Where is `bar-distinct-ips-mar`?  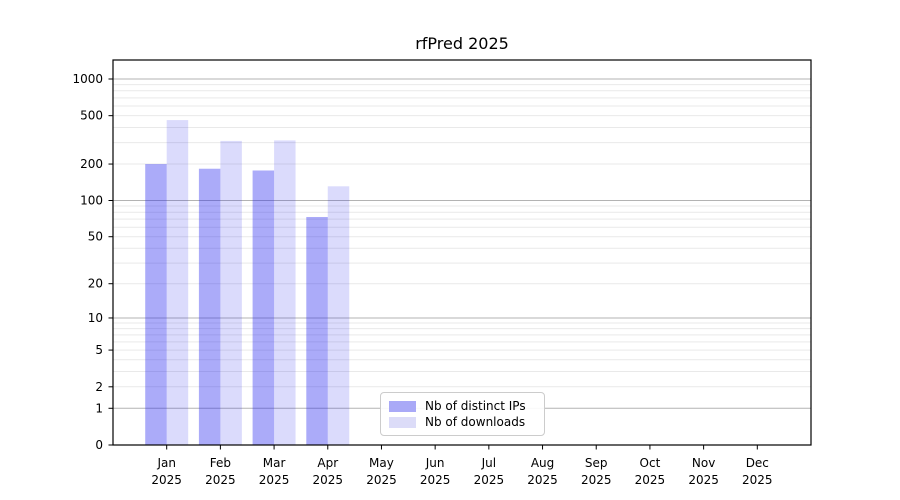 bar-distinct-ips-mar is located at coordinates (263, 308).